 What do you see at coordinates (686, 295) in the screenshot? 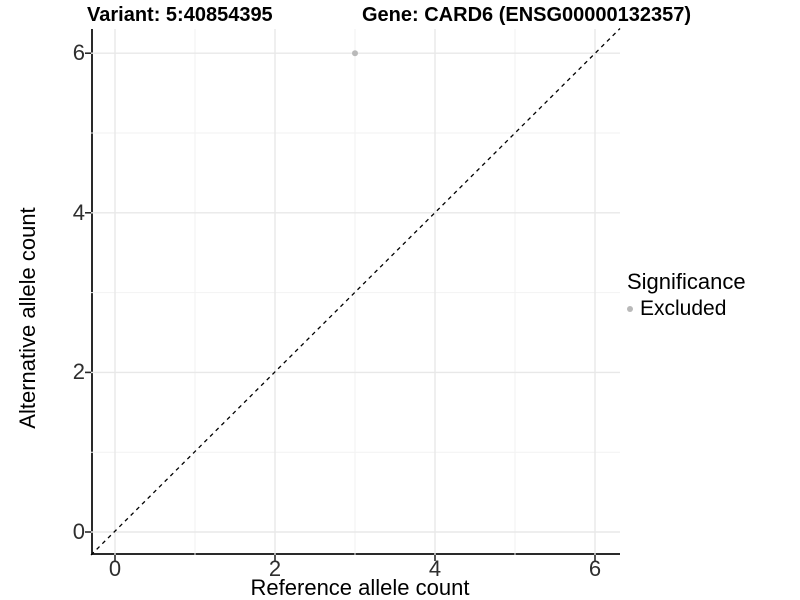
I see `legend: Significance Excluded` at bounding box center [686, 295].